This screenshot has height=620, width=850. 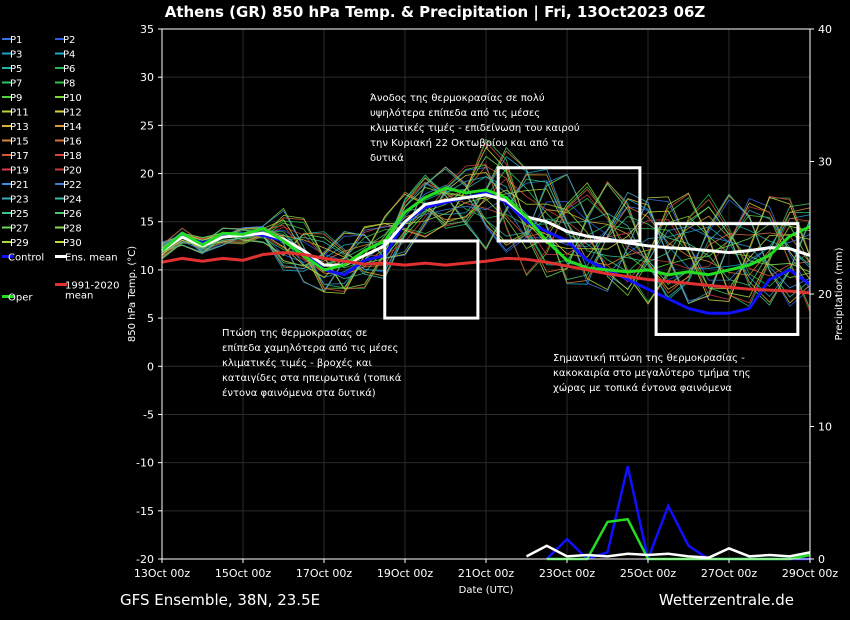 I want to click on legend-label-p10: P10, so click(x=72, y=98).